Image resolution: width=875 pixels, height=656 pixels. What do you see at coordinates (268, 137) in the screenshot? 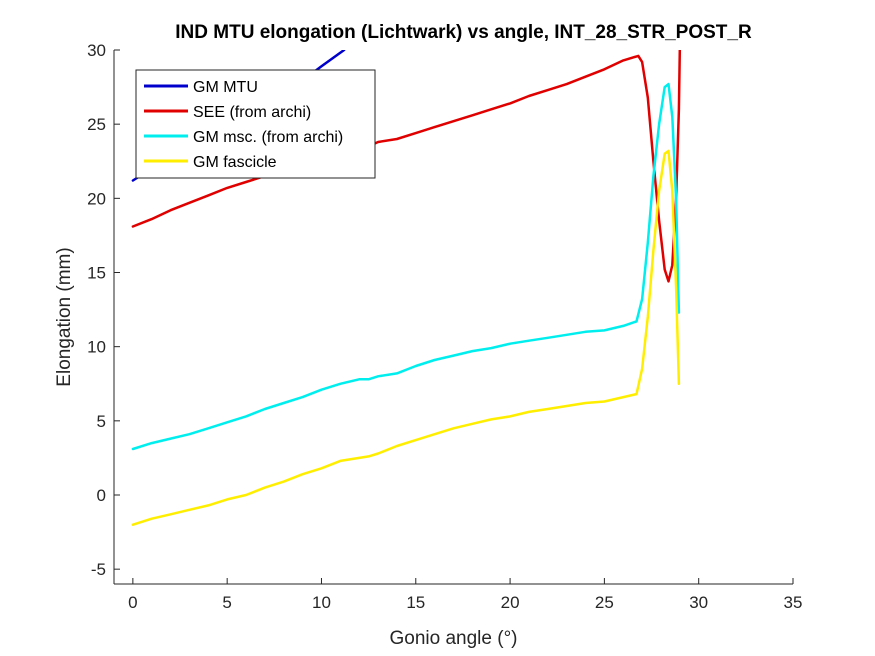
I see `legend-entry-label: GM msc. (from archi)` at bounding box center [268, 137].